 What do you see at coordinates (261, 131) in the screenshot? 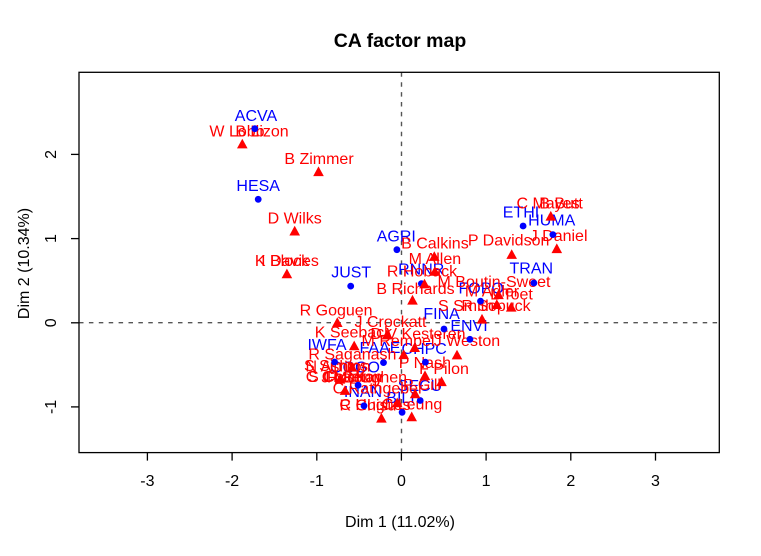
I see `svg-text: B Lizon` at bounding box center [261, 131].